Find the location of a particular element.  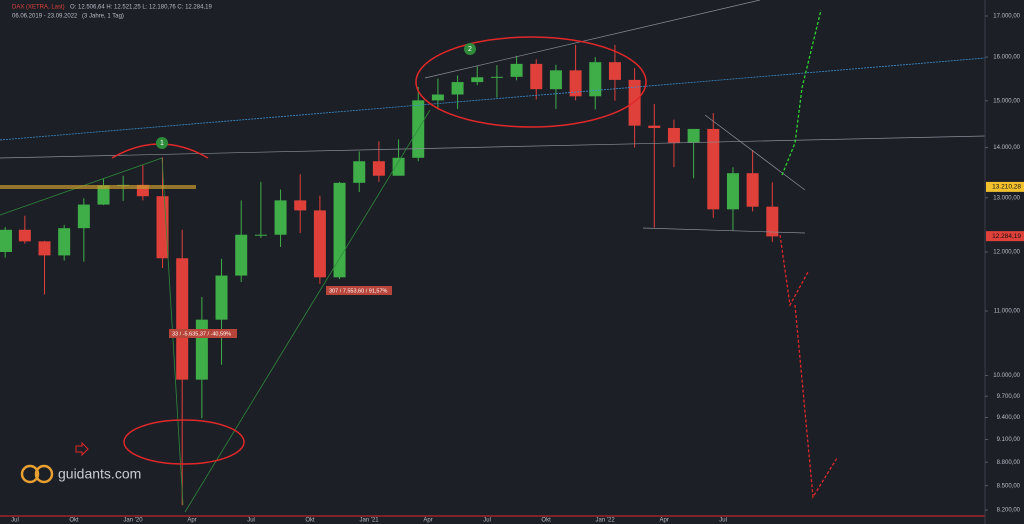

y-tick-label: 15.000,00 is located at coordinates (1006, 101).